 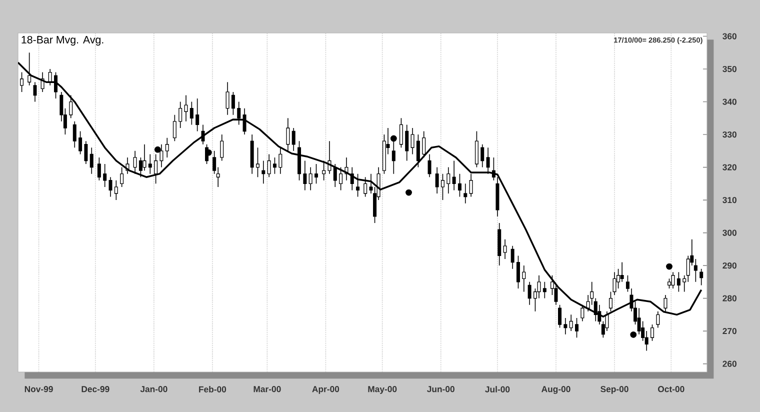 What do you see at coordinates (326, 390) in the screenshot?
I see `x-tick-label: Apr-00` at bounding box center [326, 390].